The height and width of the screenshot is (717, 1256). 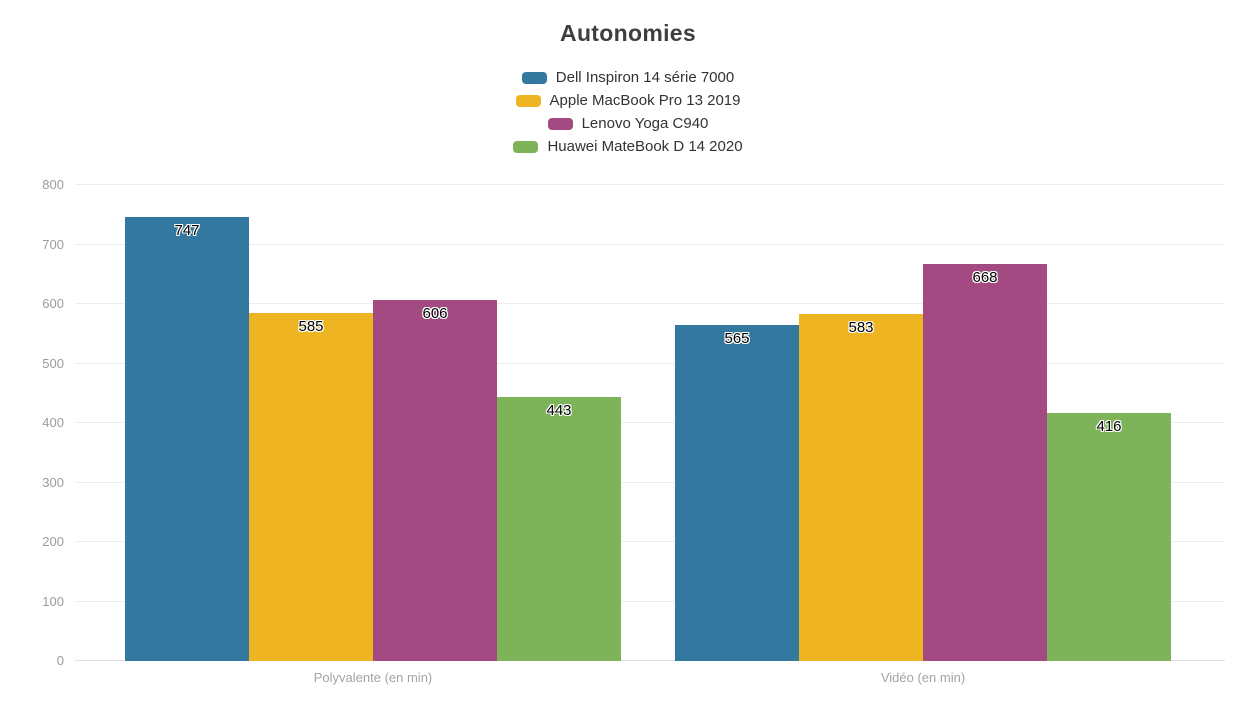 What do you see at coordinates (645, 100) in the screenshot?
I see `legend-label: Apple MacBook Pro 13 2019` at bounding box center [645, 100].